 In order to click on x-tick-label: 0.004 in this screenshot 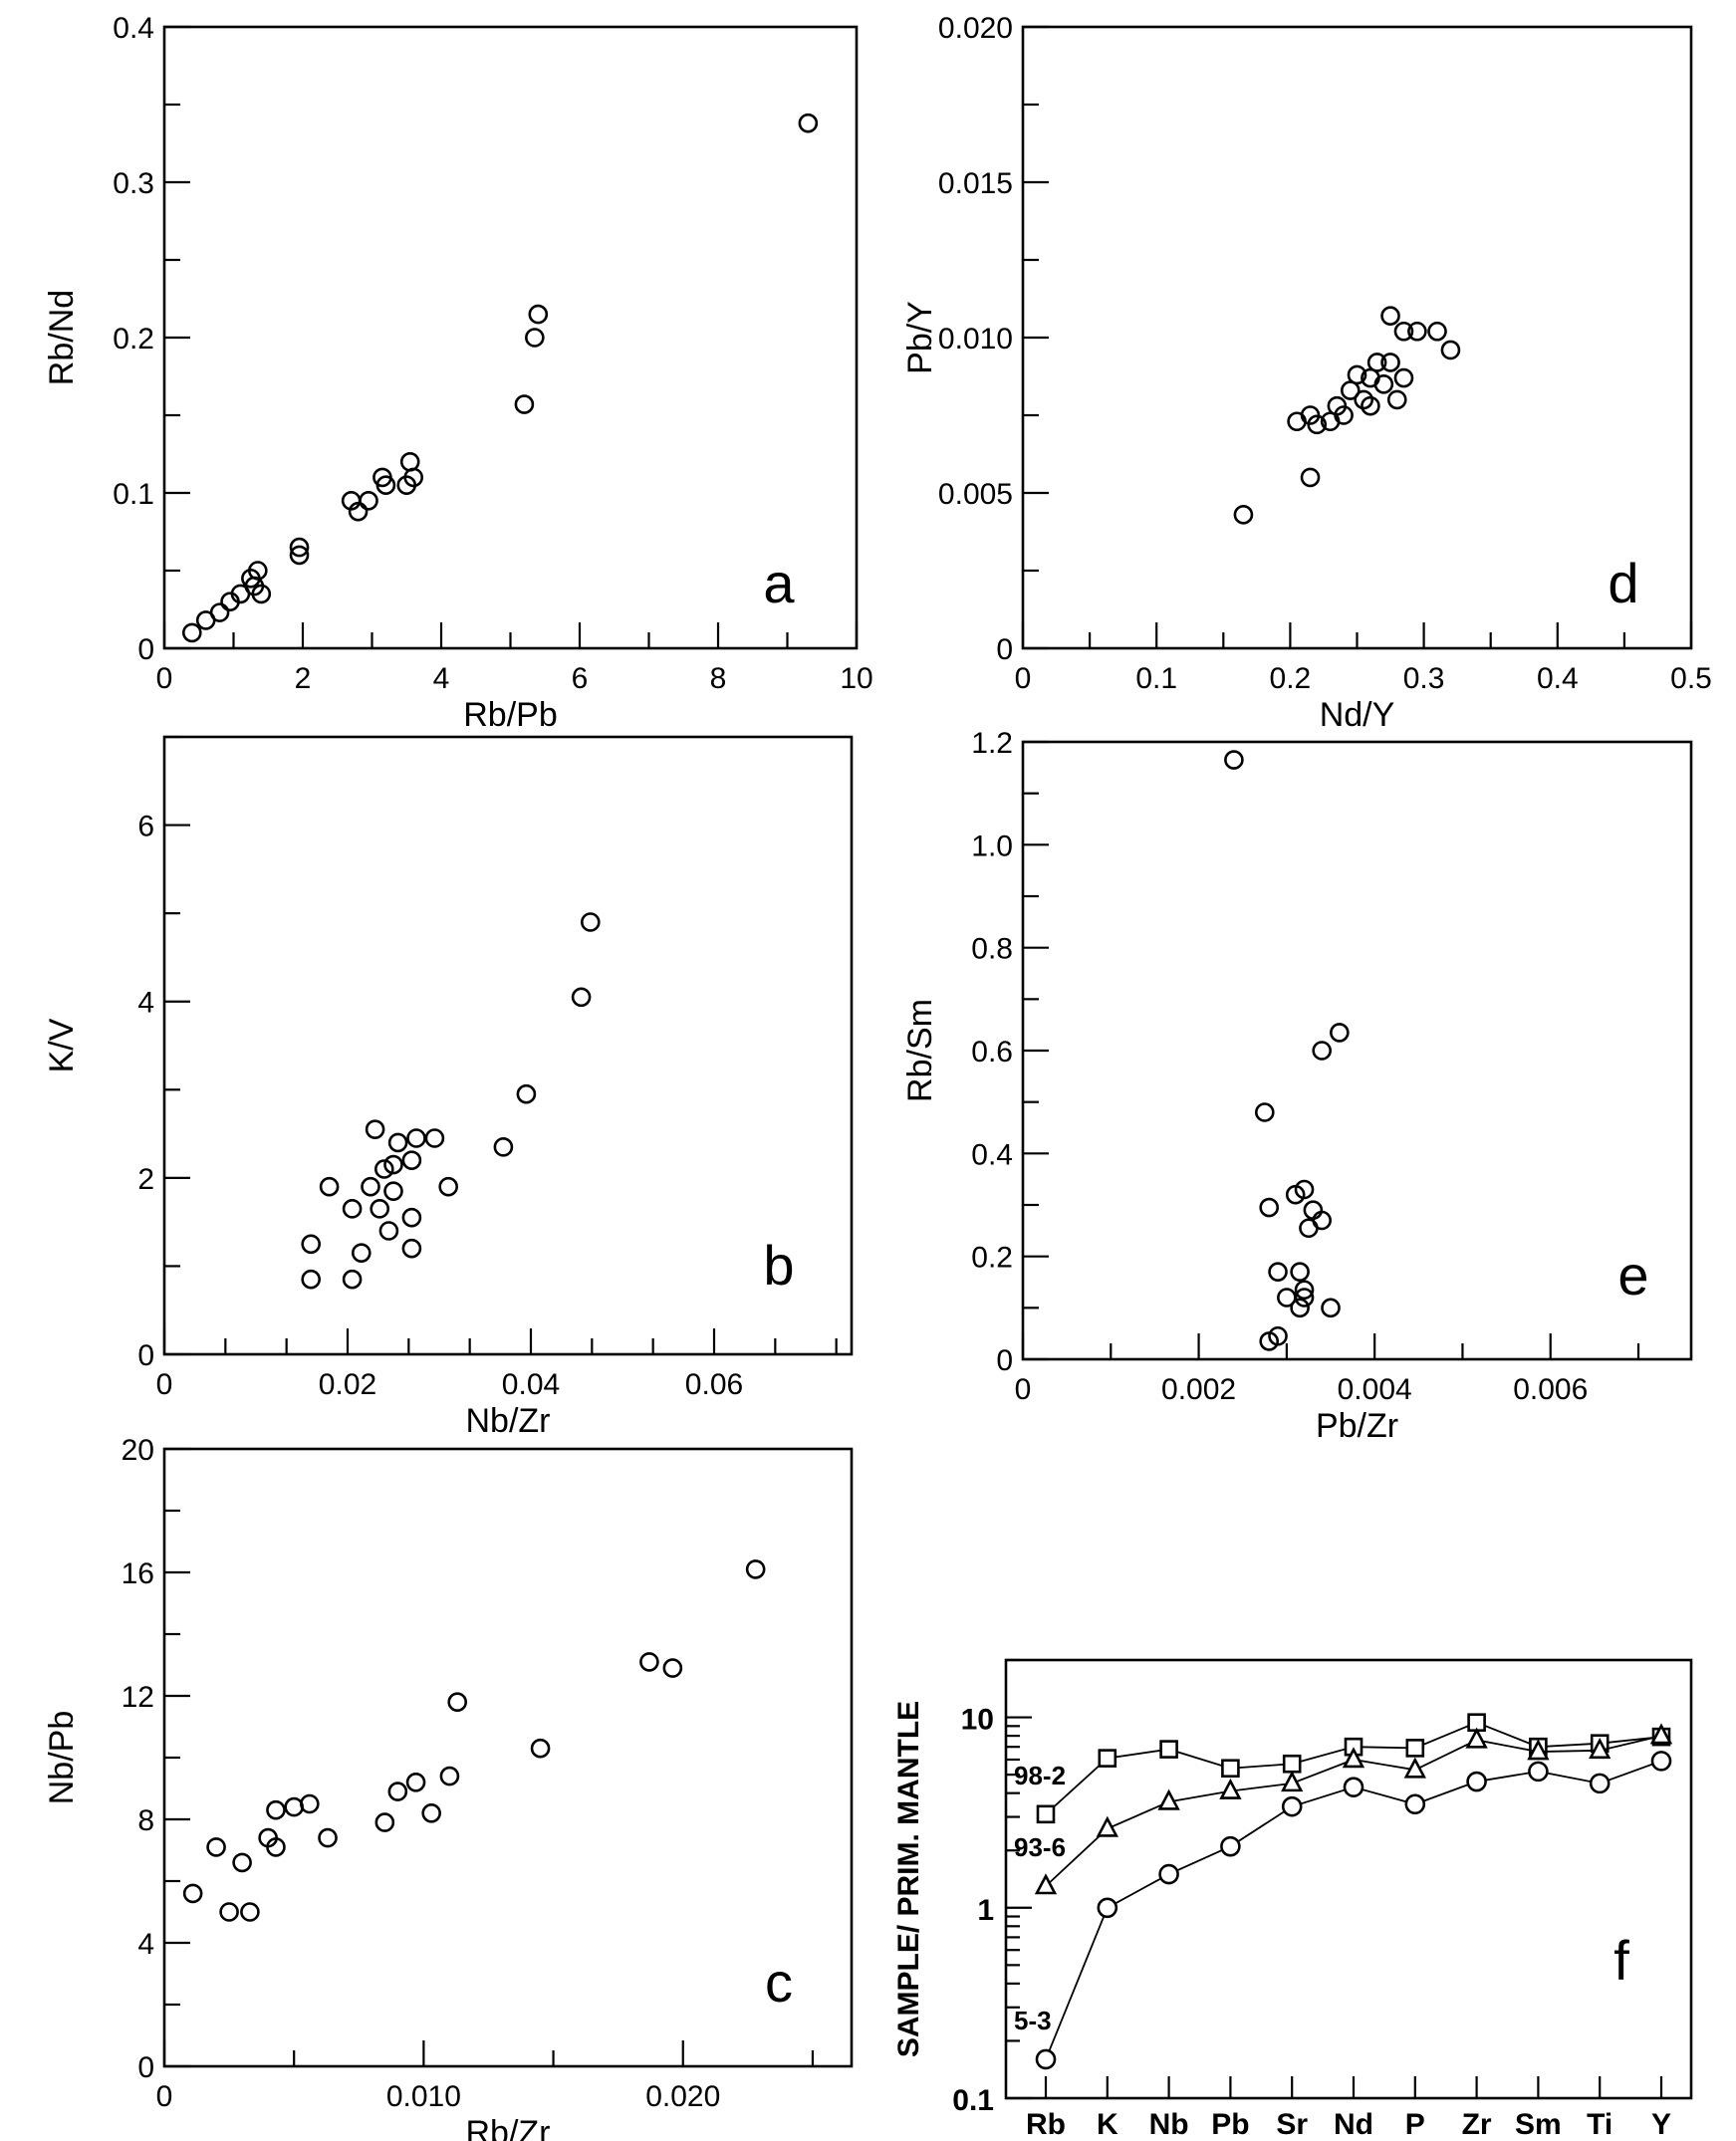, I will do `click(1375, 1389)`.